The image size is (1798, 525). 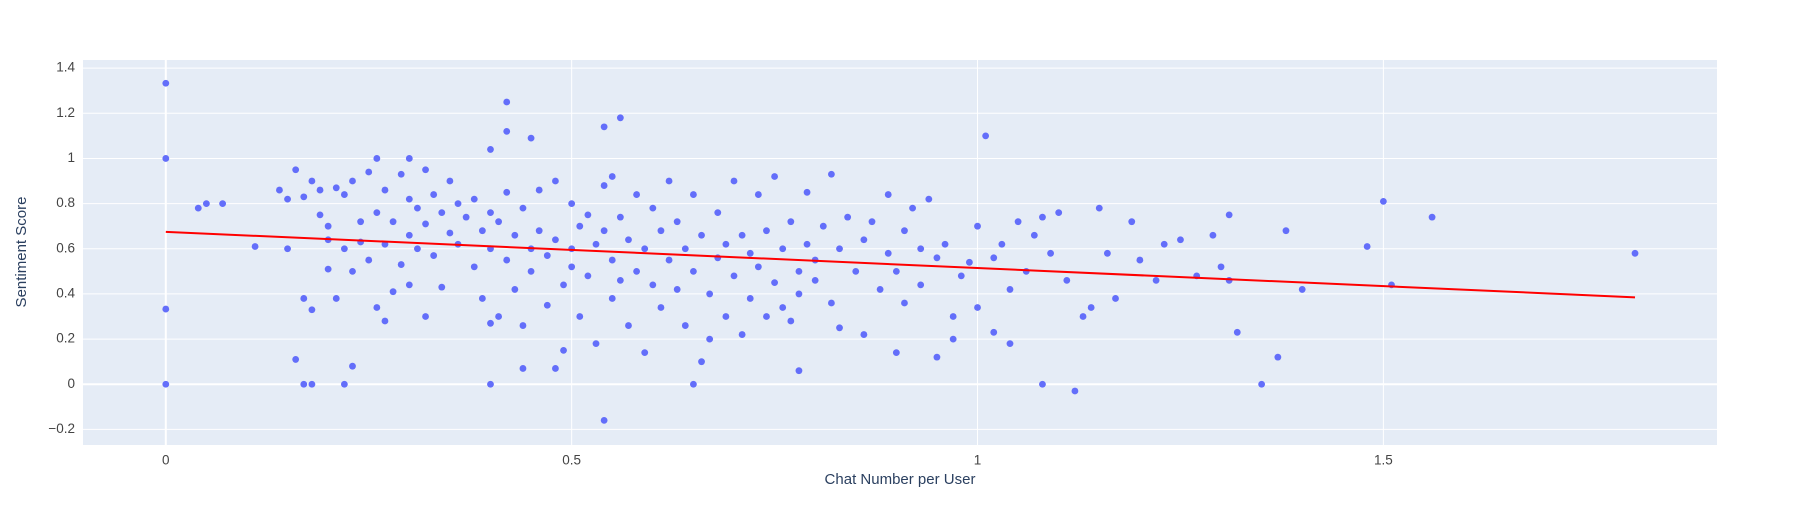 What do you see at coordinates (71, 157) in the screenshot?
I see `y-tick-label: 1` at bounding box center [71, 157].